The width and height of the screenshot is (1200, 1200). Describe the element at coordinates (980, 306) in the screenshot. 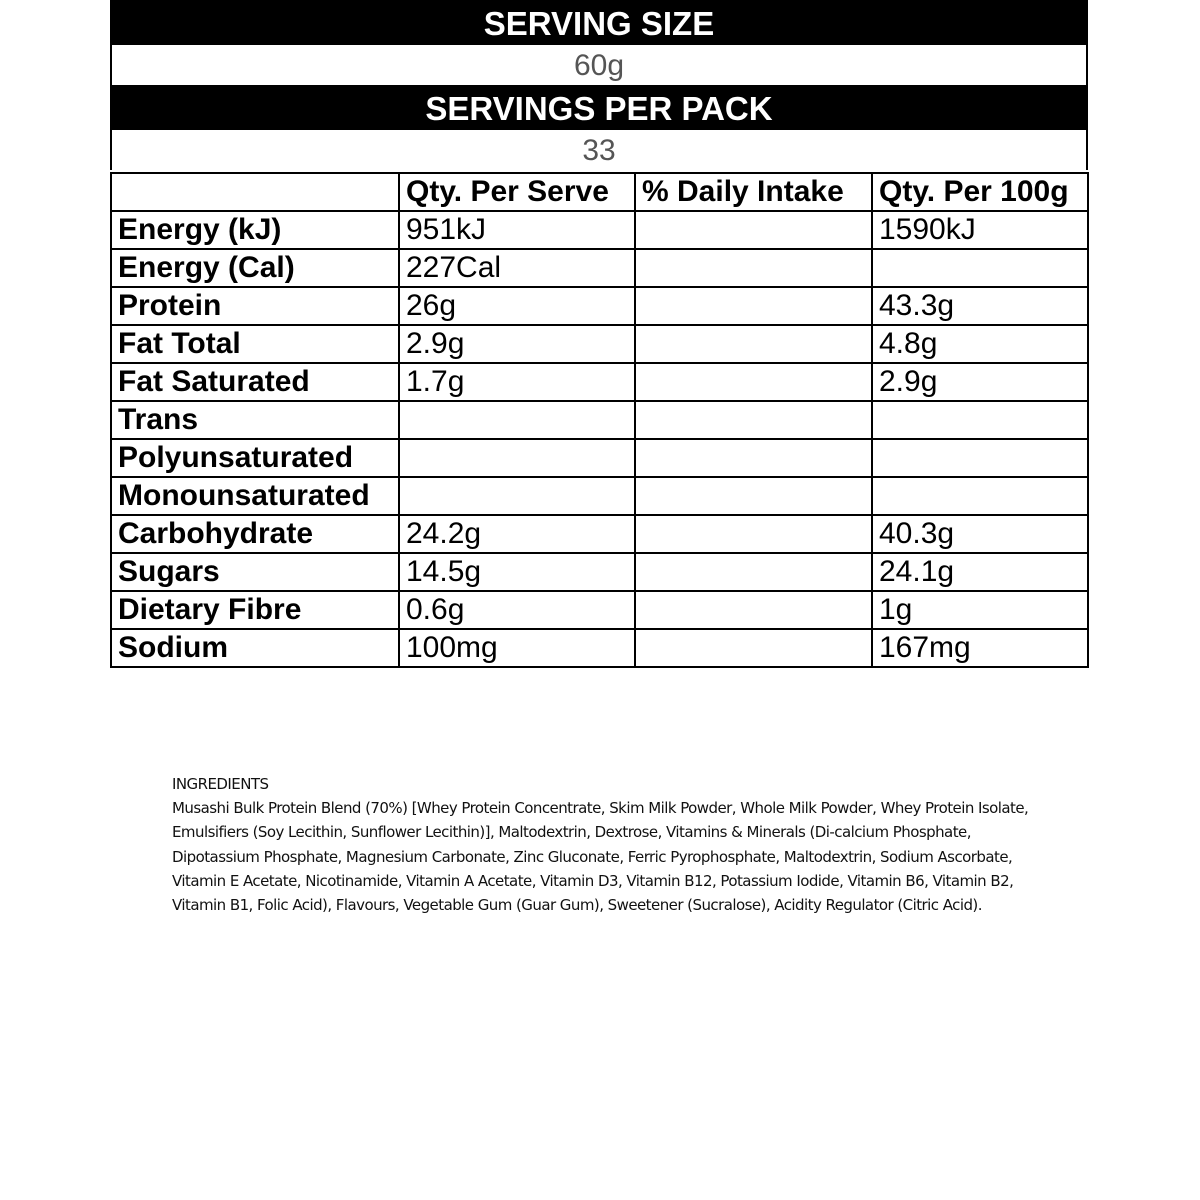

I see `nutrient-value: 43.3g` at that location.